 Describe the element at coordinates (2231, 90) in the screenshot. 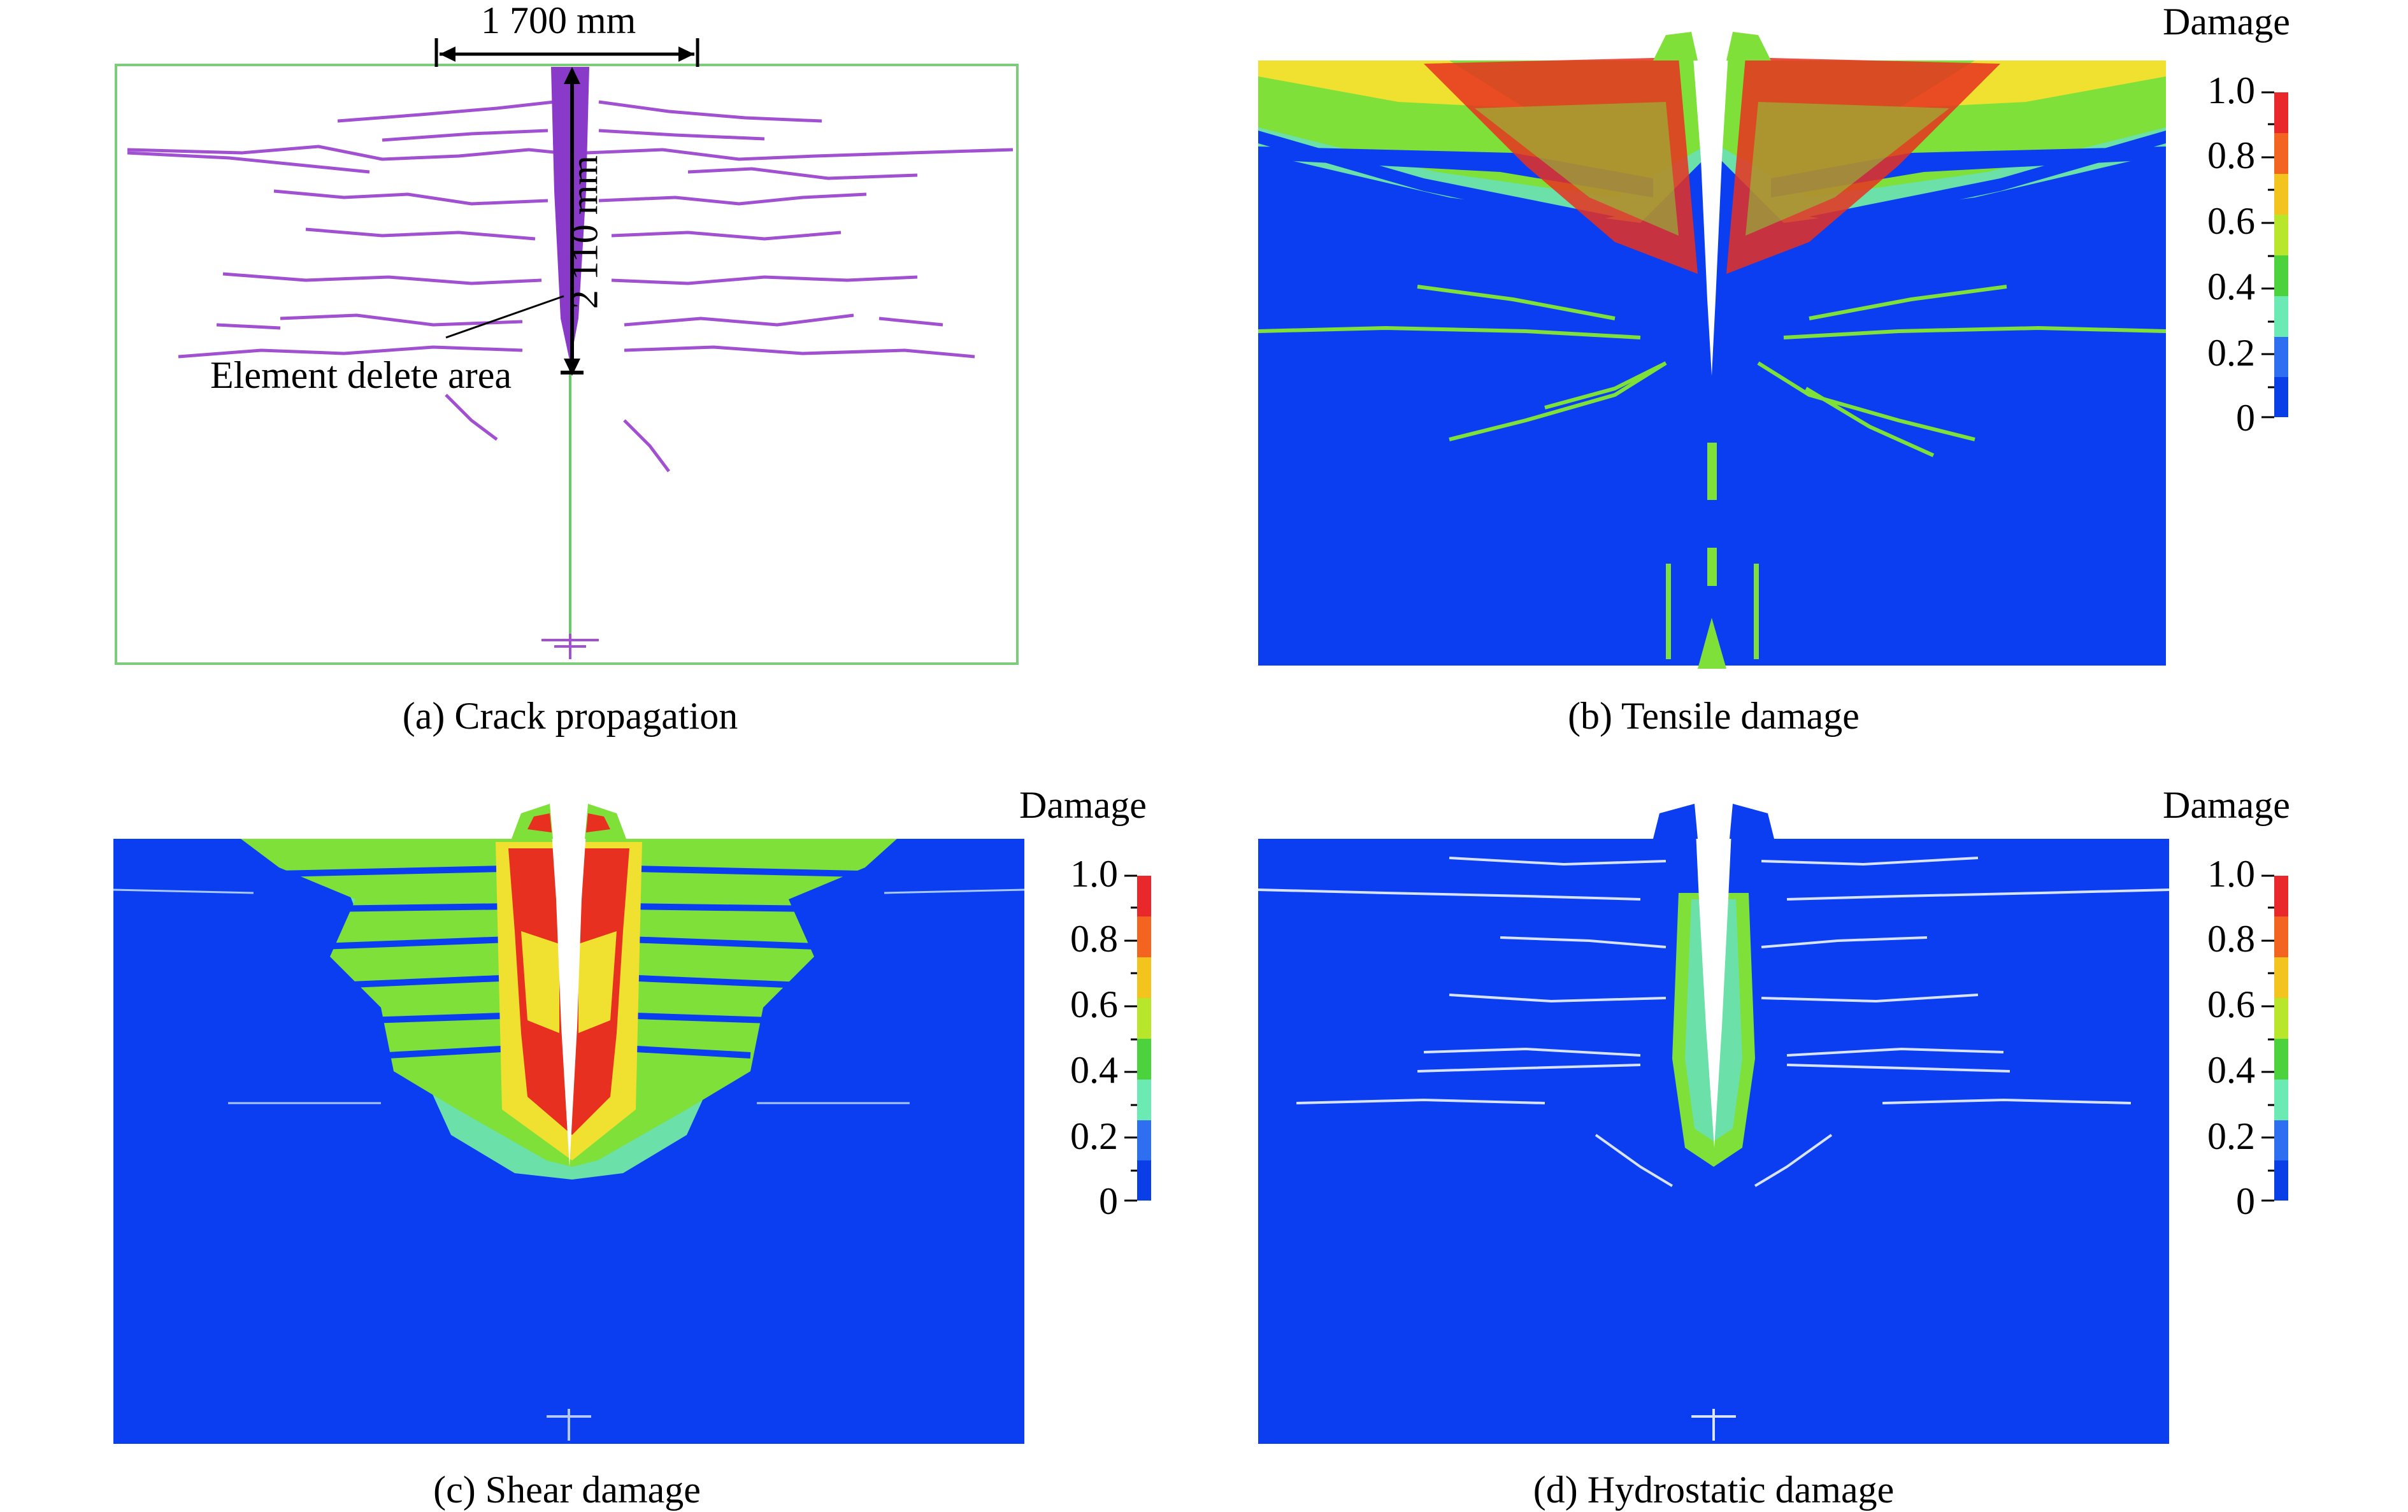

I see `colorbar-b-tick-1.0: 1.0` at that location.